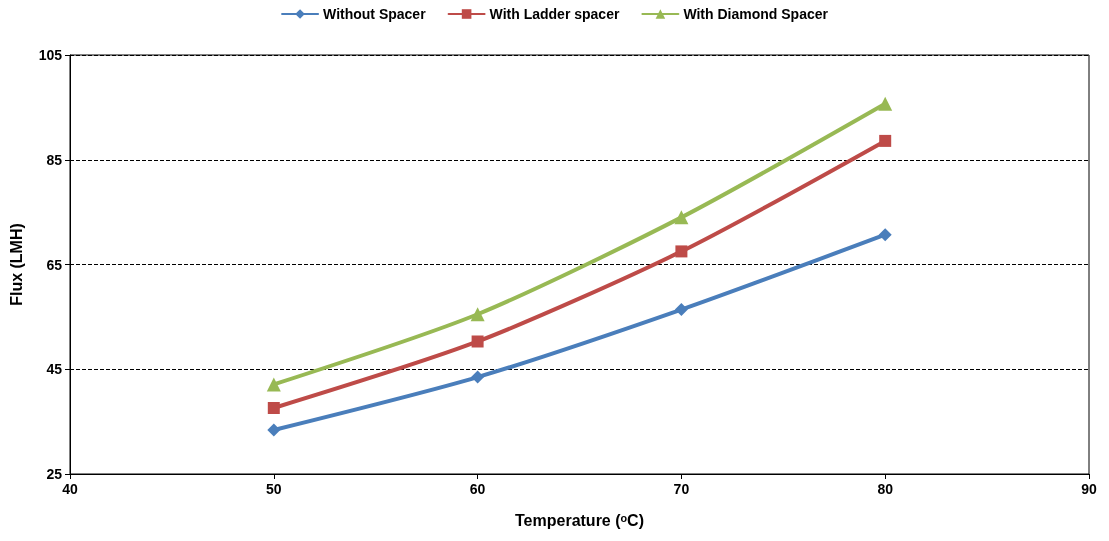 Image resolution: width=1109 pixels, height=541 pixels. I want to click on x-axis-title: Temperature (ᵒC), so click(579, 520).